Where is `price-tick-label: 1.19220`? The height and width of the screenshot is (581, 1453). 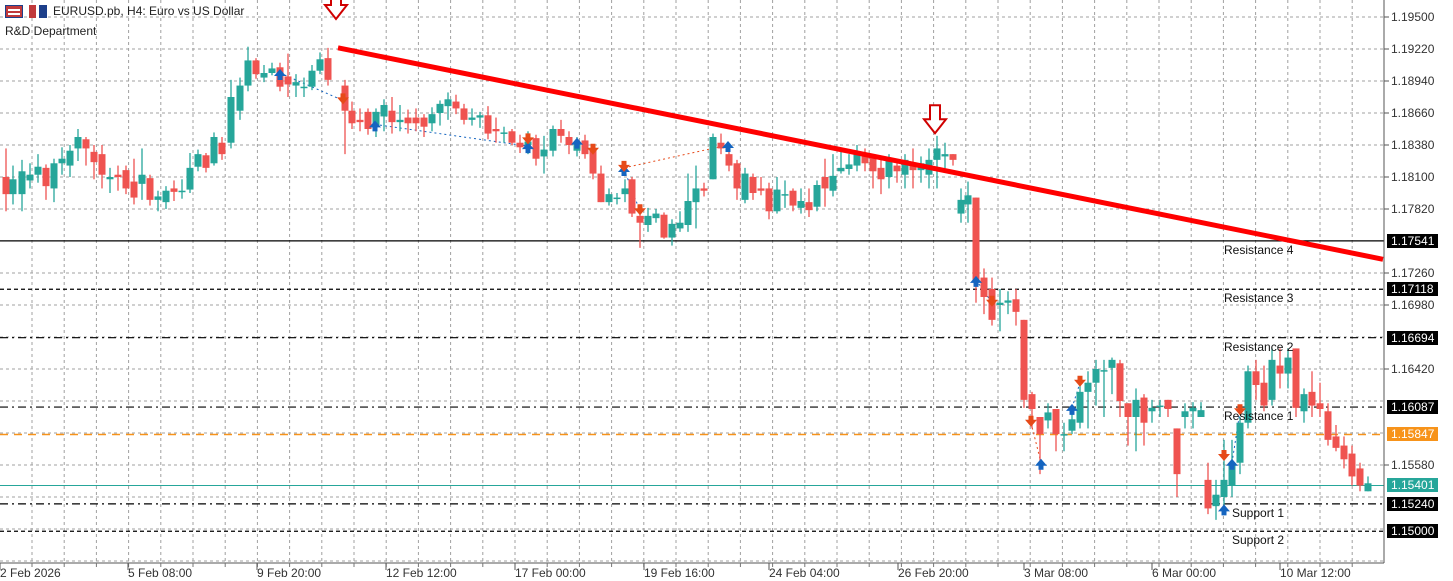 price-tick-label: 1.19220 is located at coordinates (1413, 48).